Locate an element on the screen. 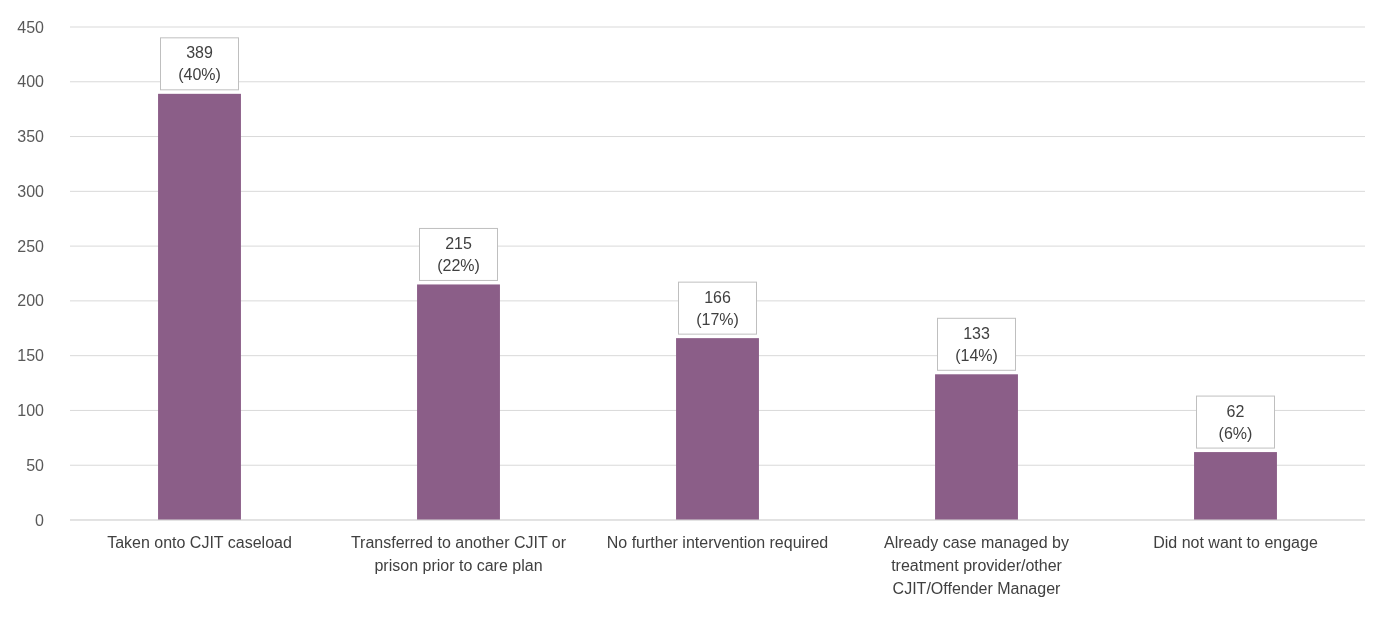  x-tick-label: Taken onto CJIT caseload is located at coordinates (199, 542).